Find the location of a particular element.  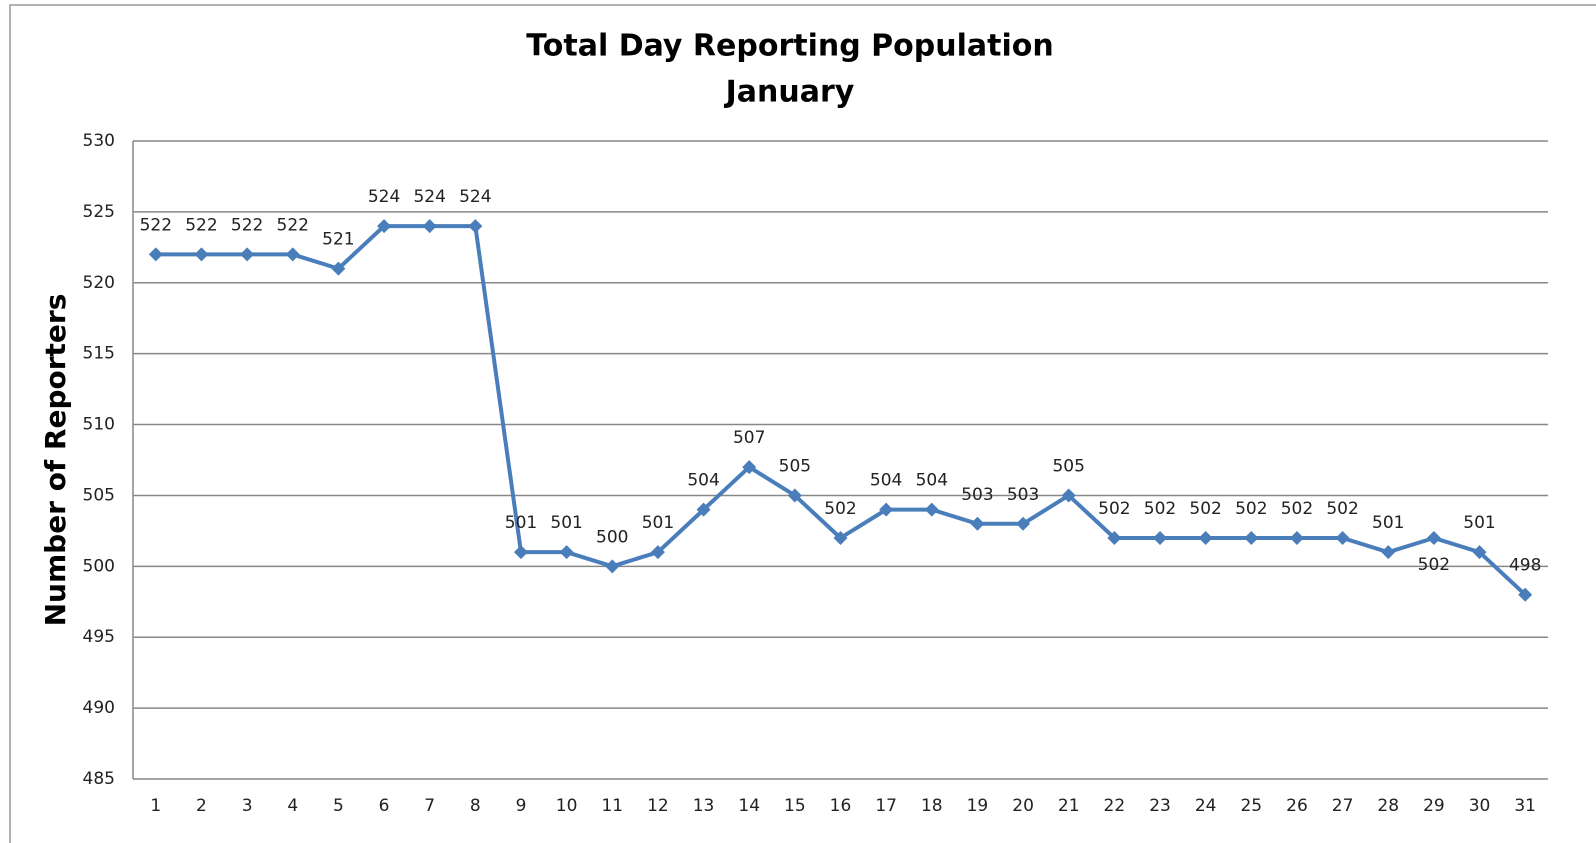

y-axis-title: Number of Reporters is located at coordinates (55, 460).